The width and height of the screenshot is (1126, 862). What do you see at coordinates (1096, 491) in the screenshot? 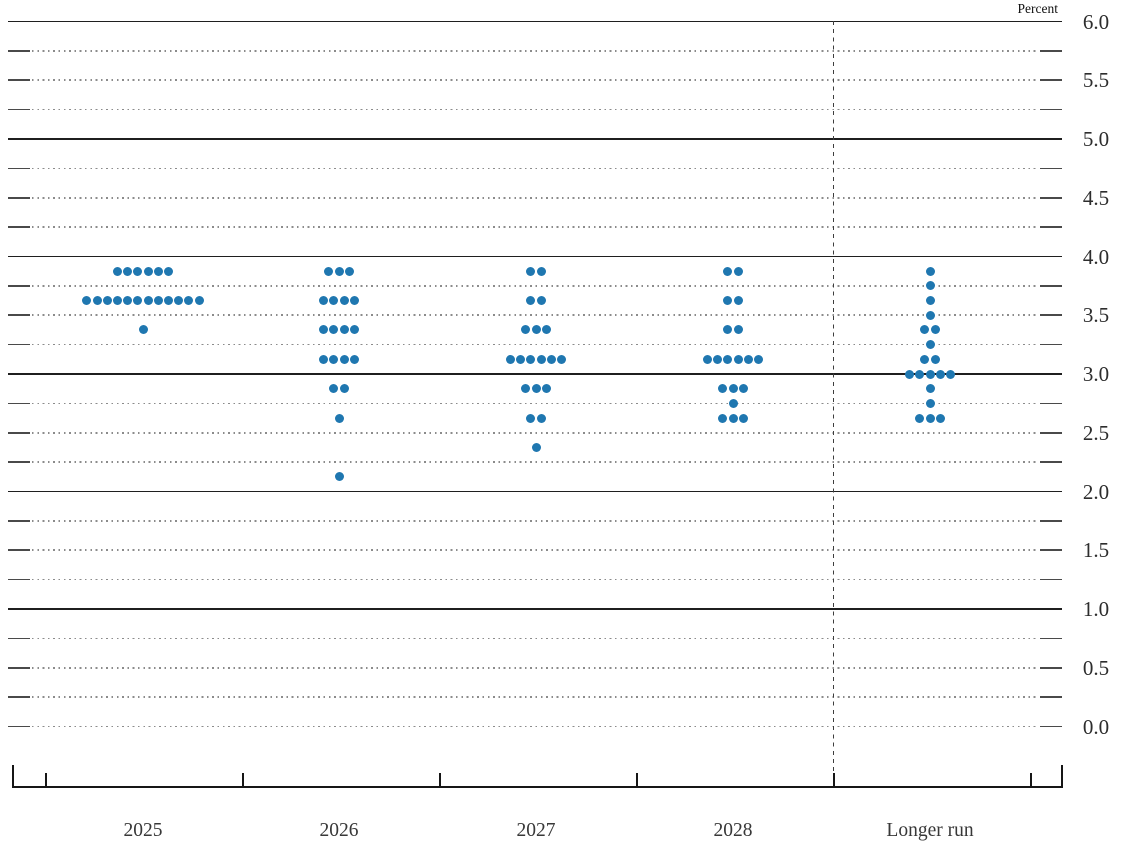
I see `y-tick-label: 2.0` at bounding box center [1096, 491].